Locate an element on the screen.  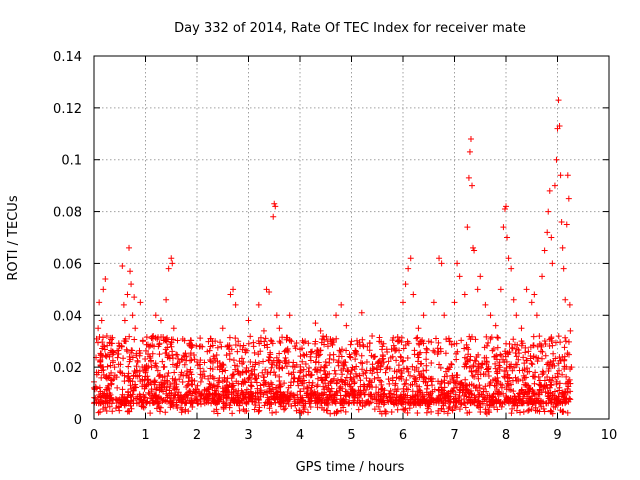
x-tick-labels: 0 1 2 3 4 5 6 7 8 9 10 is located at coordinates (353, 435).